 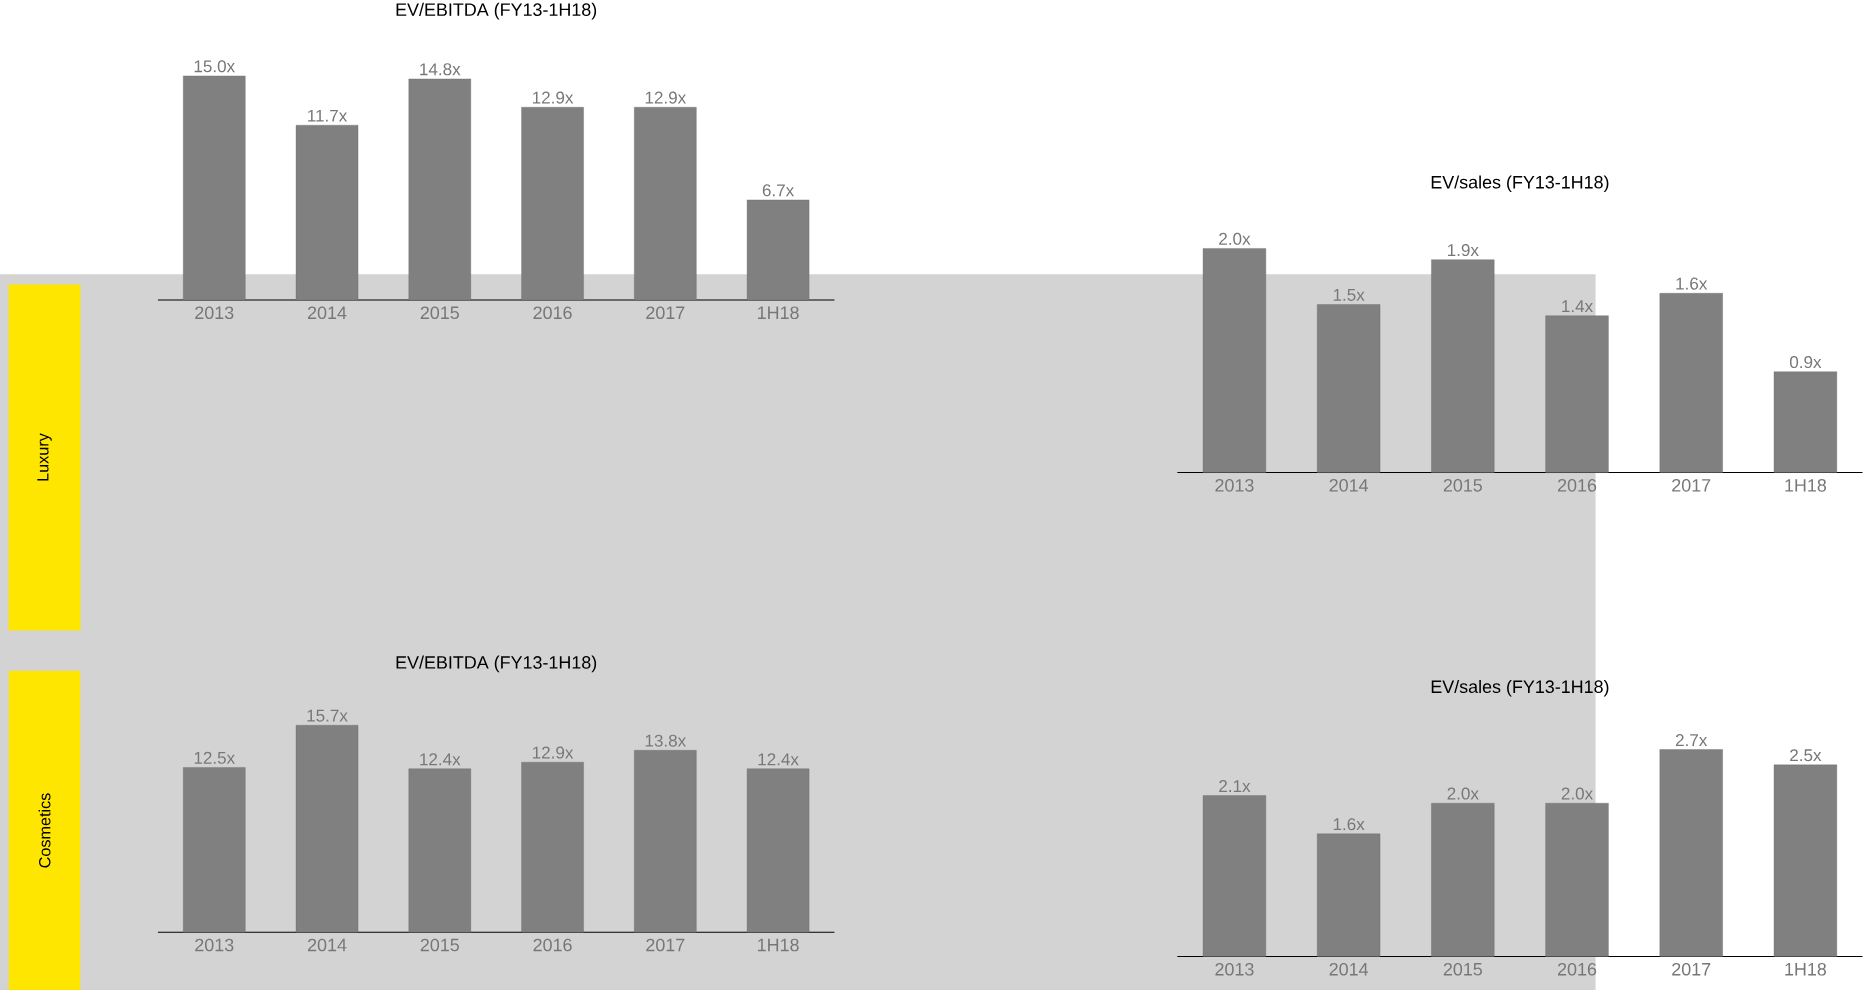 I want to click on data-label: 14.8x, so click(x=440, y=69).